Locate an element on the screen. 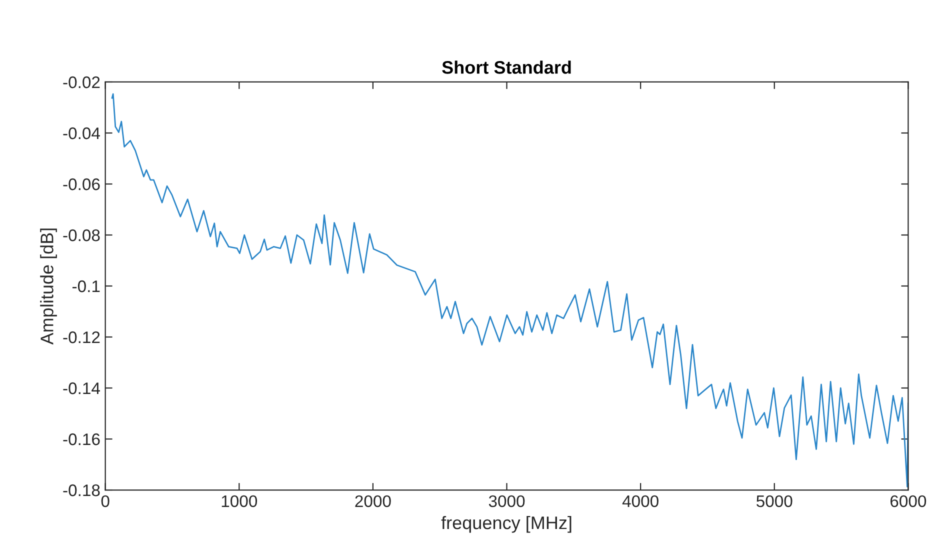 This screenshot has width=949, height=554. x-tick-label: 6000 is located at coordinates (908, 501).